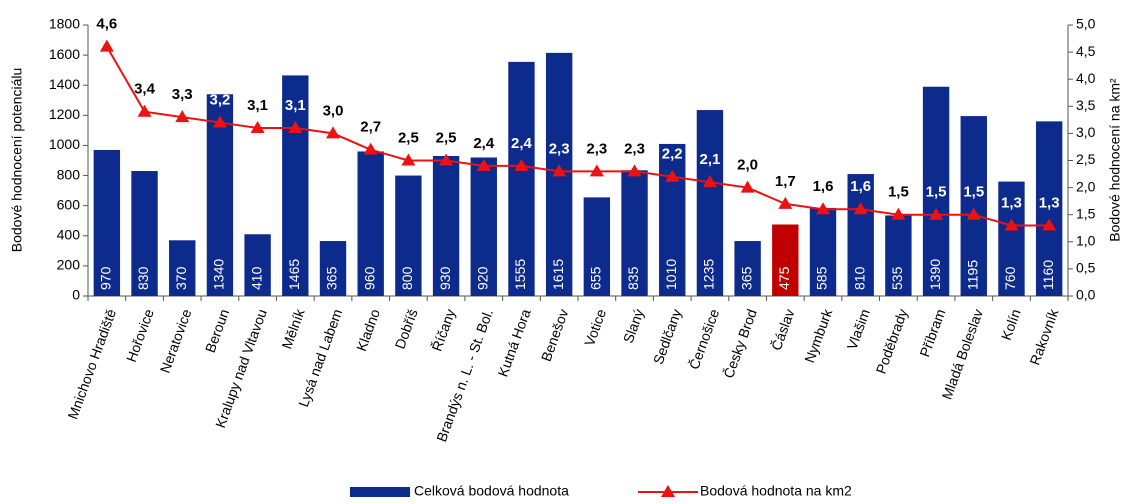 Image resolution: width=1128 pixels, height=504 pixels. What do you see at coordinates (64, 114) in the screenshot?
I see `y-tick-label: 1200` at bounding box center [64, 114].